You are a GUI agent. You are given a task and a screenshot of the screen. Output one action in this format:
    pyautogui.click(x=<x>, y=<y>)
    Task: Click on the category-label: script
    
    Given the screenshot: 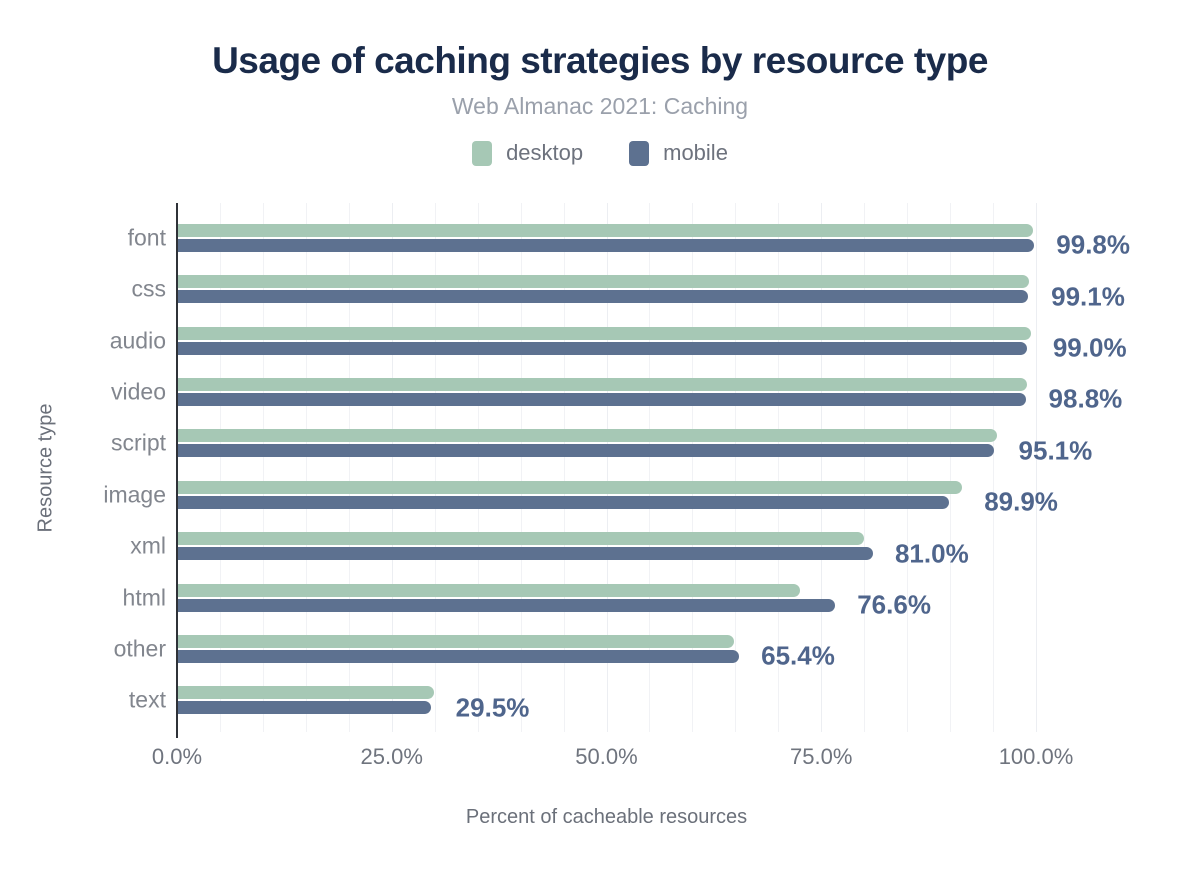 What is the action you would take?
    pyautogui.click(x=138, y=442)
    